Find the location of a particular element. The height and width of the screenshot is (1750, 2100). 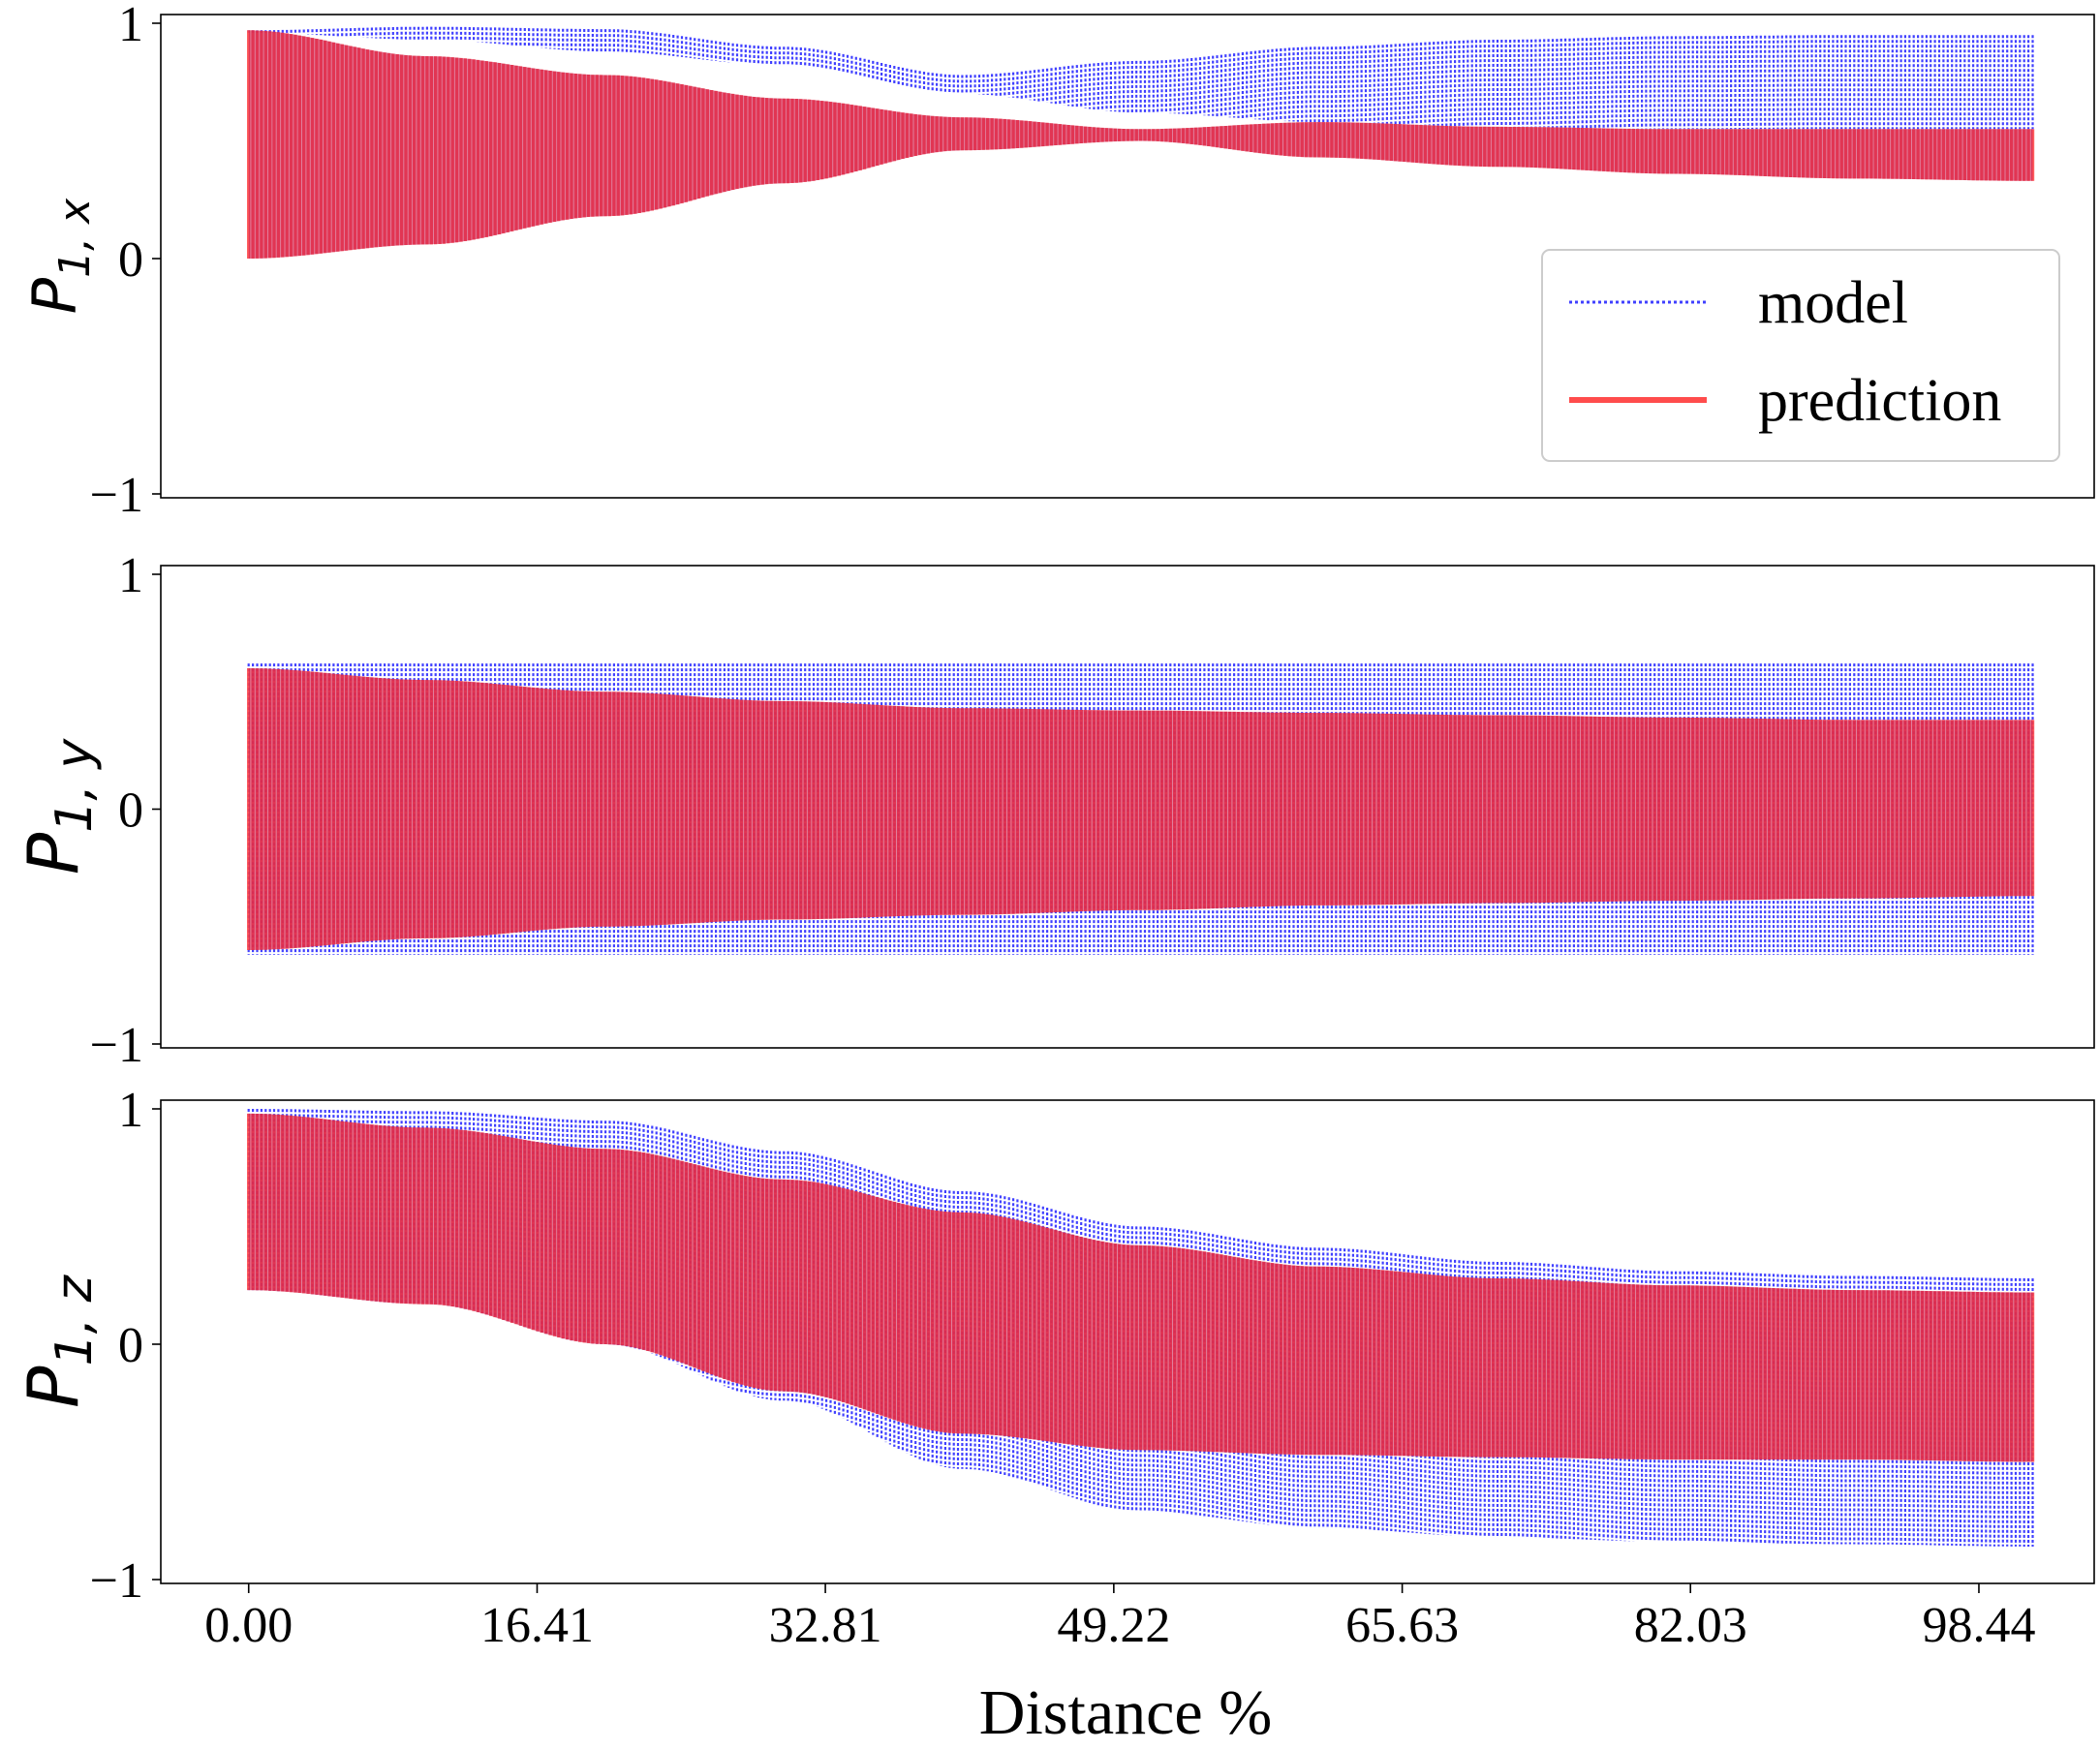

x-tick-label: 16.41 is located at coordinates (537, 1625).